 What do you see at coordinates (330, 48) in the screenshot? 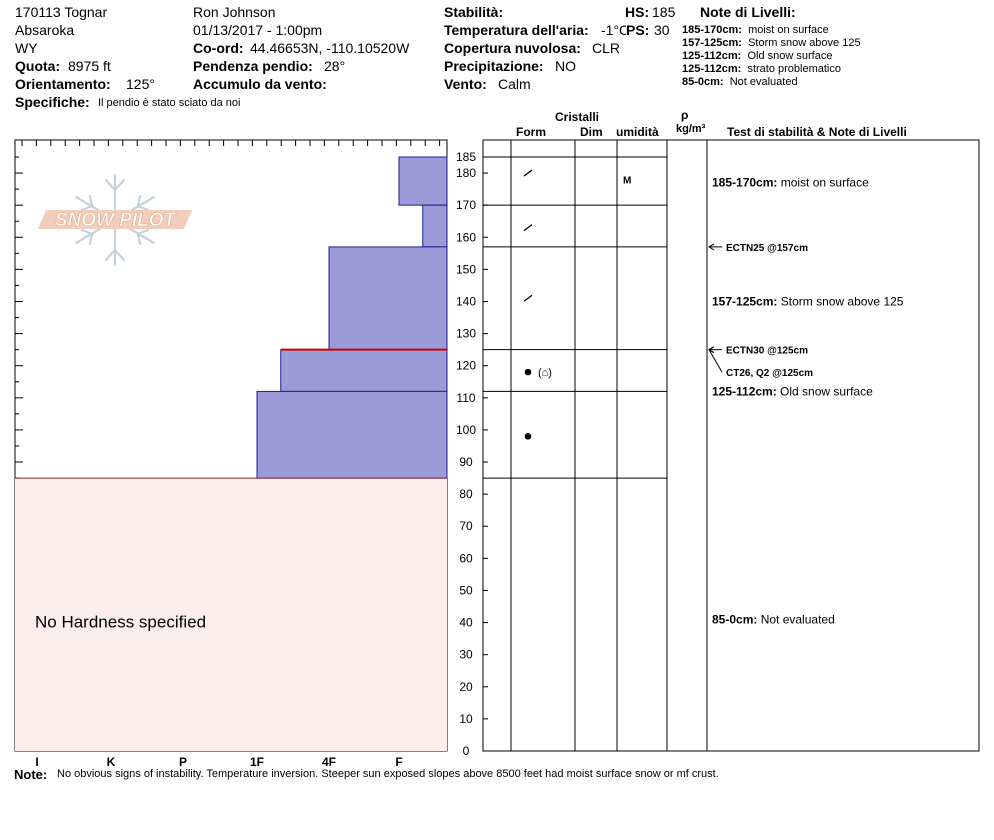
I see `coord-value: 44.46653N, -110.10520W` at bounding box center [330, 48].